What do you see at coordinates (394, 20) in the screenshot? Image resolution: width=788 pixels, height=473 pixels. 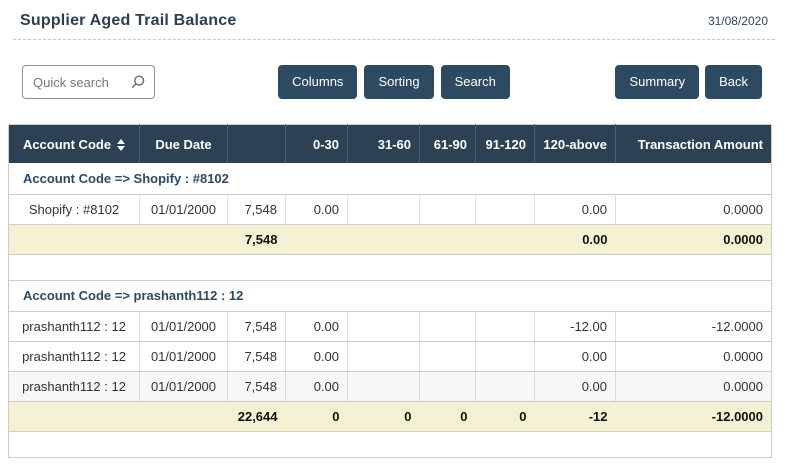 I see `page-header: Supplier Aged Trail Balance 31/08/2020` at bounding box center [394, 20].